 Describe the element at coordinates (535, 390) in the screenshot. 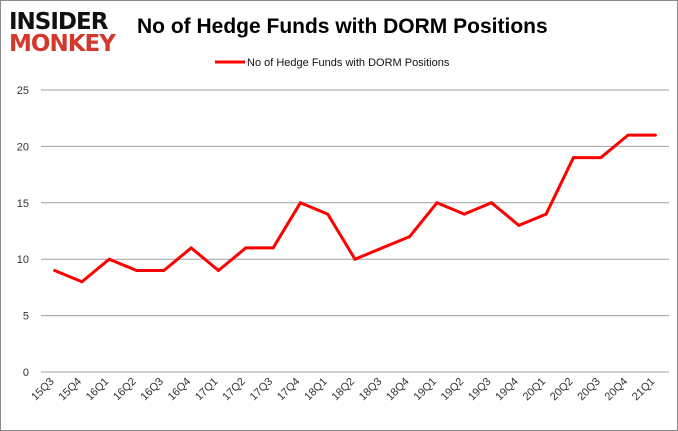

I see `x-tick-label: 20Q1` at that location.